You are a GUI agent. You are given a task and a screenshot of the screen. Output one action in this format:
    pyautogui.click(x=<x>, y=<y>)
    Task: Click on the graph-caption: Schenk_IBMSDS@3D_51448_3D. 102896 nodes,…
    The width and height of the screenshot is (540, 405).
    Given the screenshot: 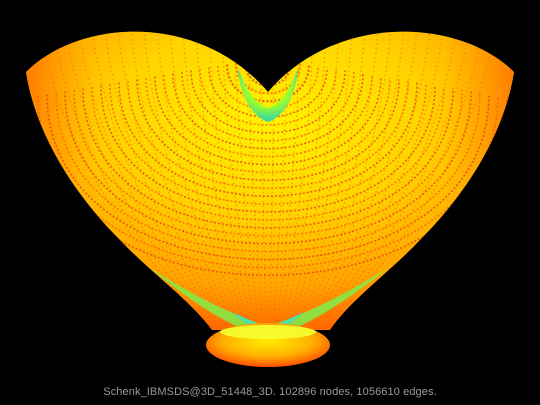 What is the action you would take?
    pyautogui.click(x=270, y=392)
    